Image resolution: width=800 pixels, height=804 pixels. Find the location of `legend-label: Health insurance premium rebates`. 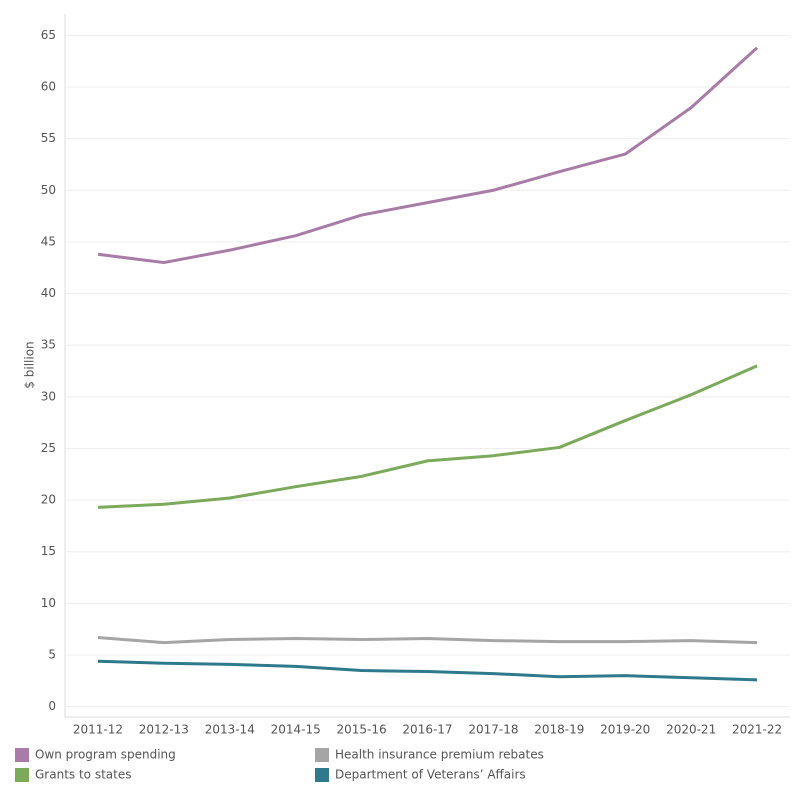

legend-label: Health insurance premium rebates is located at coordinates (439, 755).